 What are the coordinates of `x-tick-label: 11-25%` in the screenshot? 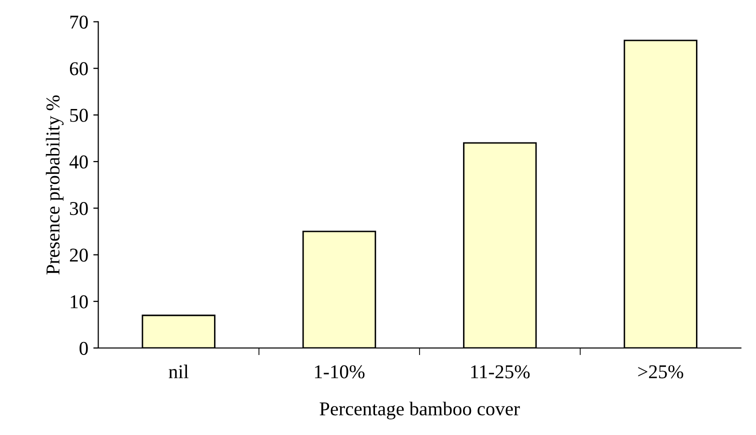 It's located at (500, 371).